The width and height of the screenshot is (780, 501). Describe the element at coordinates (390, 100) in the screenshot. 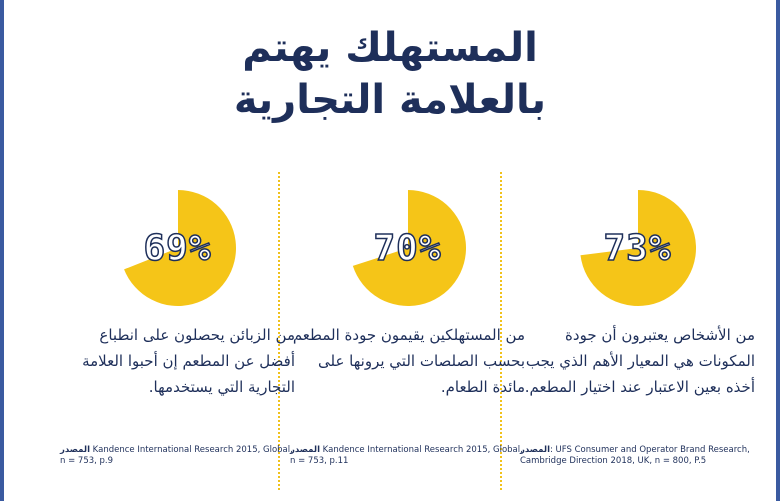

I see `title-line-2: بالعلامة التجارية` at that location.